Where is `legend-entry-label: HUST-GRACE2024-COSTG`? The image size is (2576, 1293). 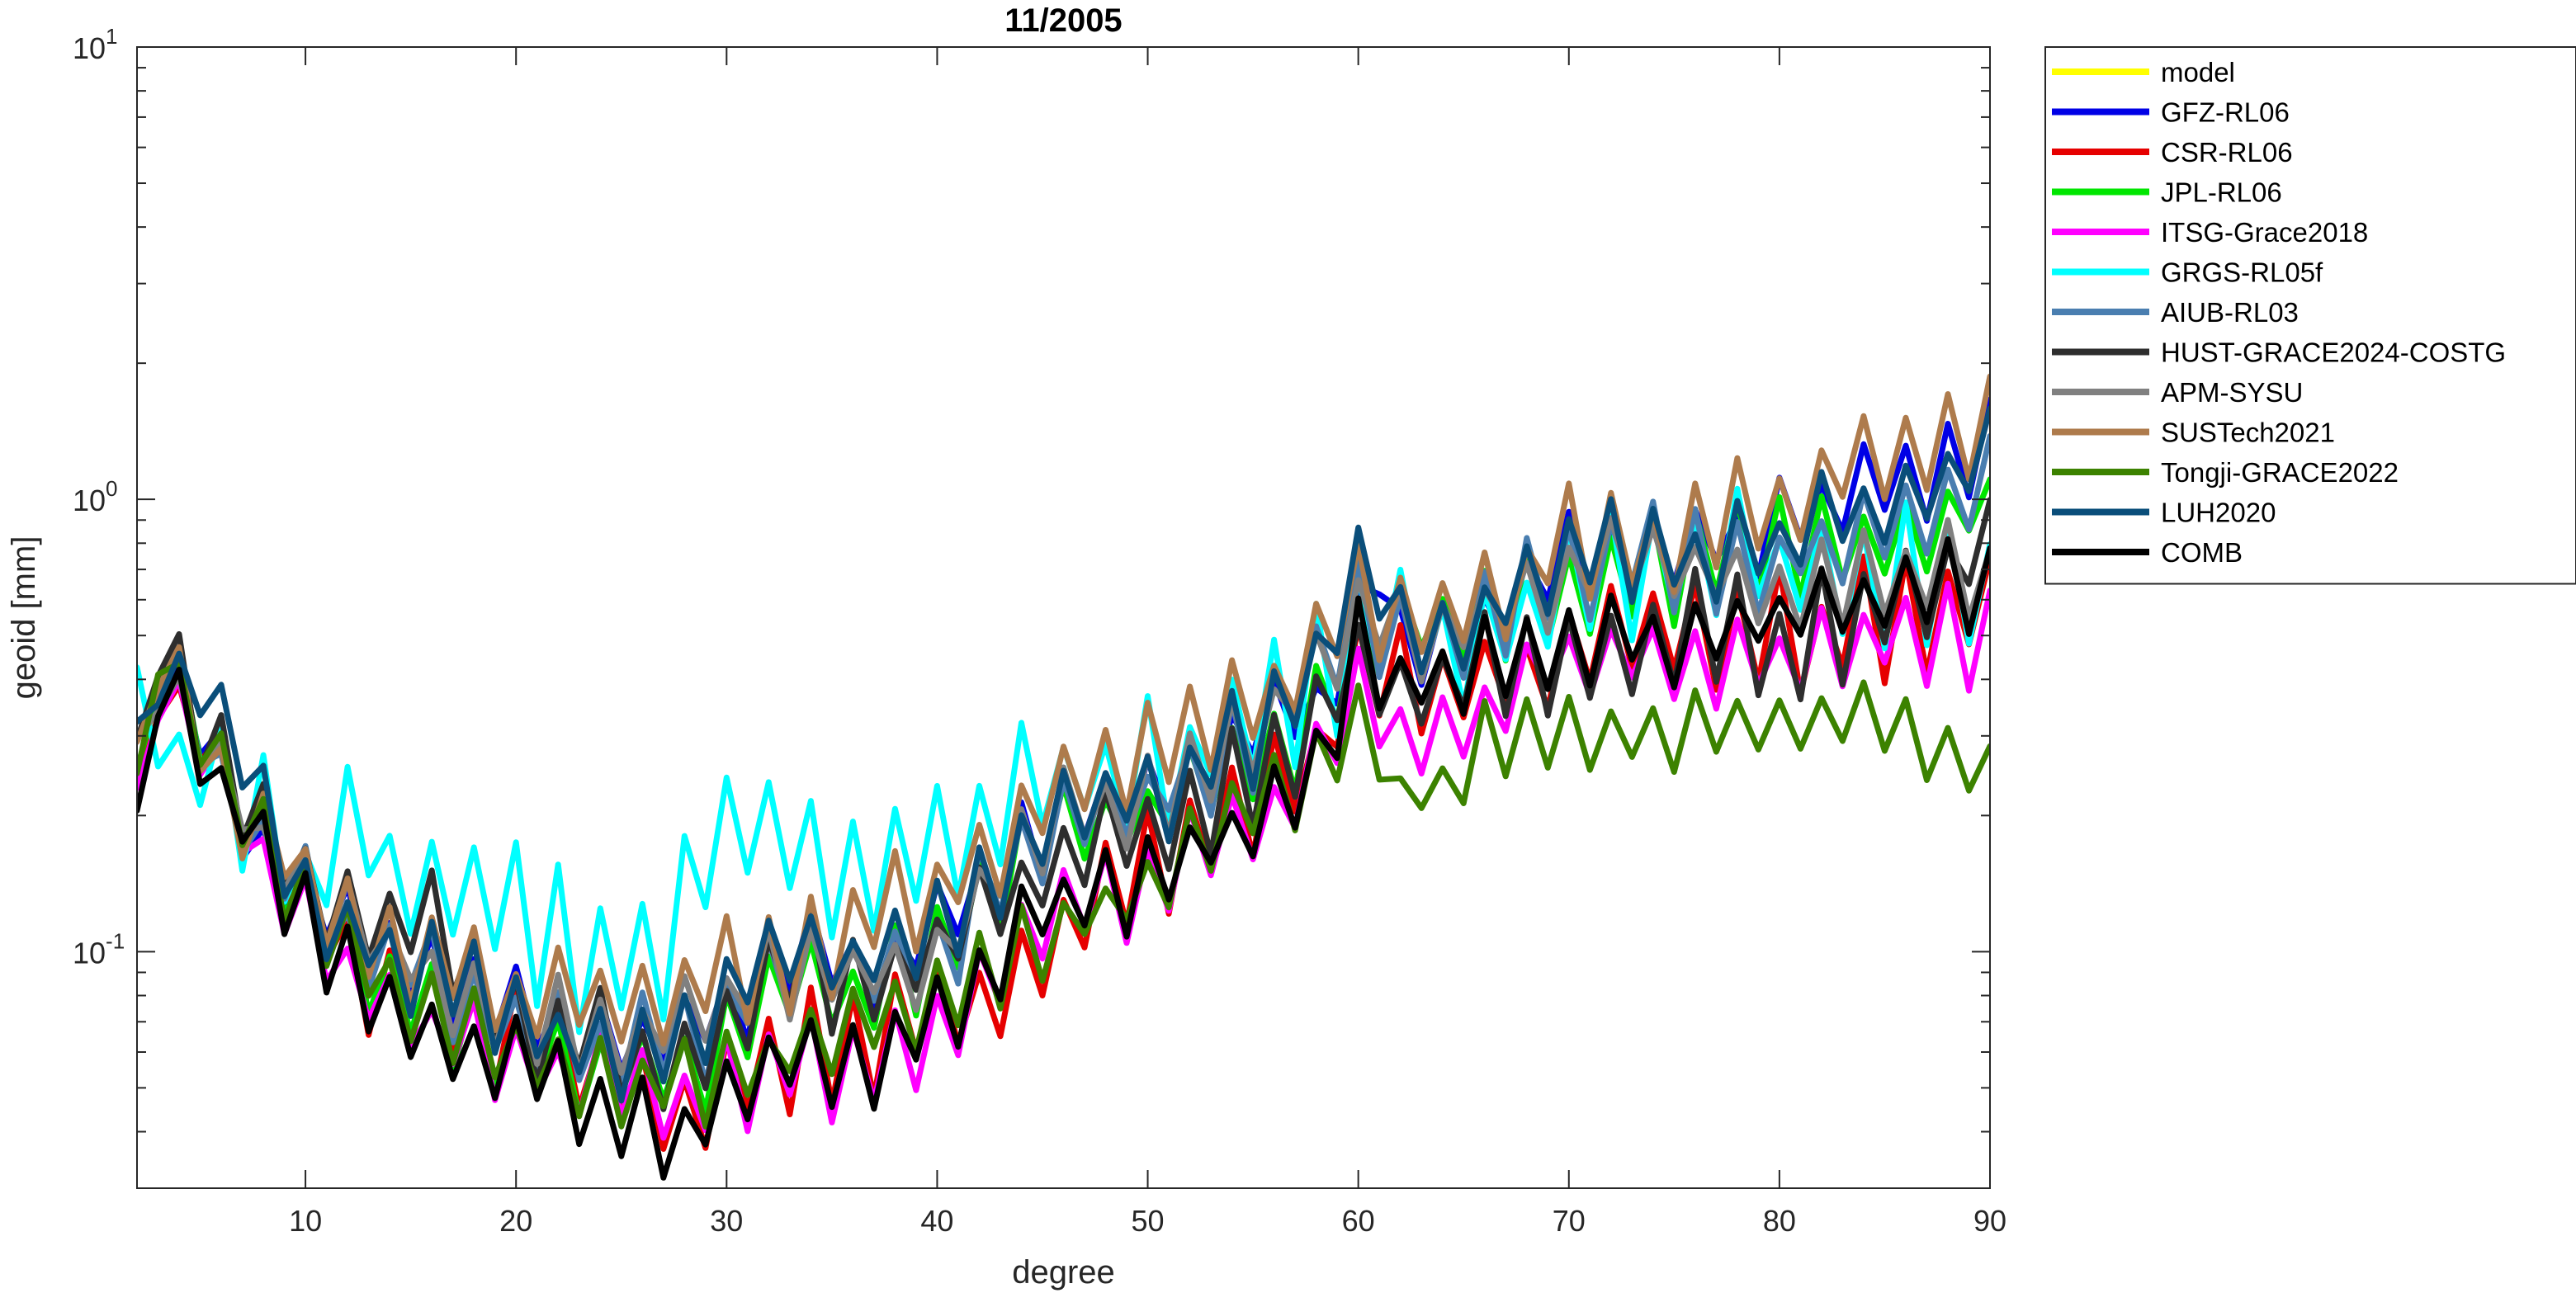 legend-entry-label: HUST-GRACE2024-COSTG is located at coordinates (2333, 353).